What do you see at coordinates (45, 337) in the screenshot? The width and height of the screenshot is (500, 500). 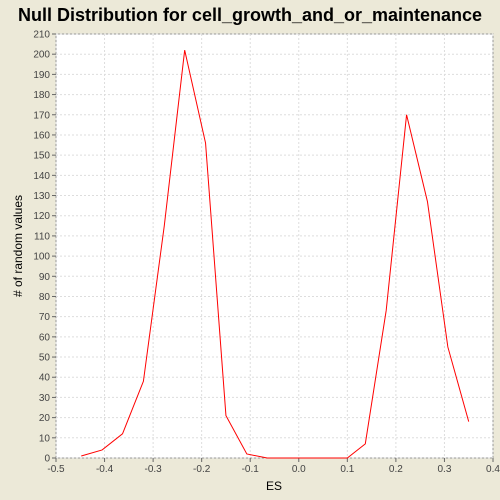 I see `y-tick-label: 60` at bounding box center [45, 337].